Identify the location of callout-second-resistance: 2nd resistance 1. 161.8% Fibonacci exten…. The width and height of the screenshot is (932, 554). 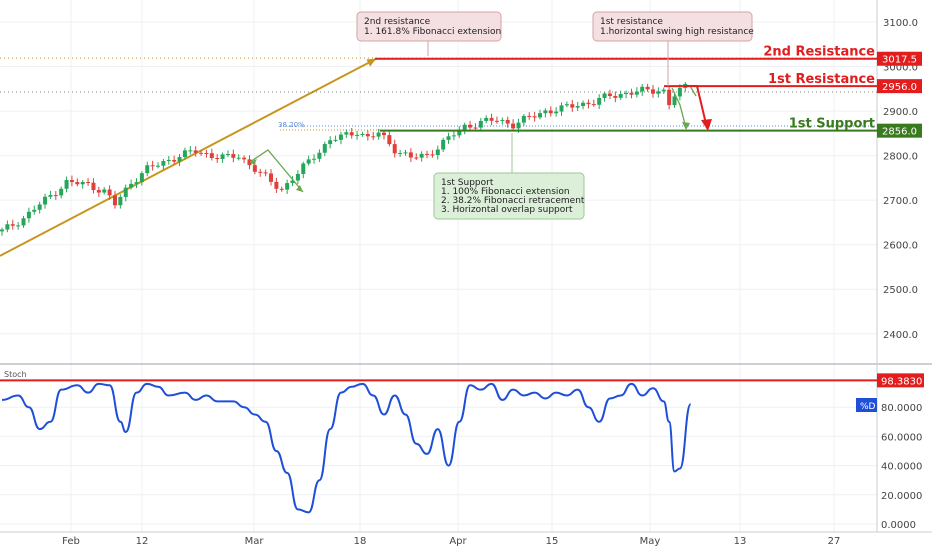
(429, 33).